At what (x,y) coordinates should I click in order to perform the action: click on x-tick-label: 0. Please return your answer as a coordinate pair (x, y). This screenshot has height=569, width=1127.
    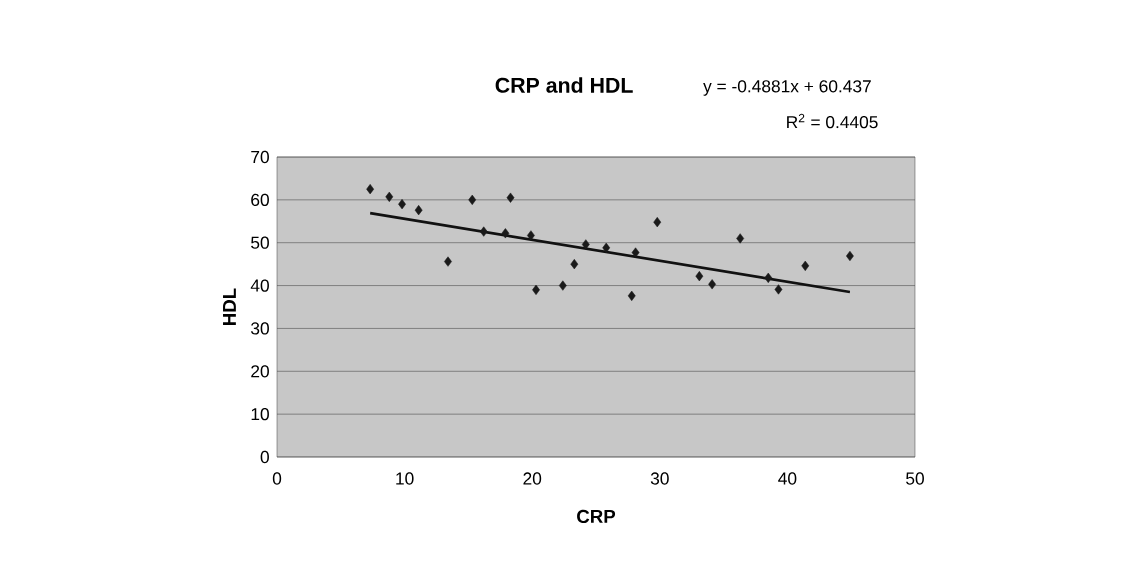
    Looking at the image, I should click on (277, 478).